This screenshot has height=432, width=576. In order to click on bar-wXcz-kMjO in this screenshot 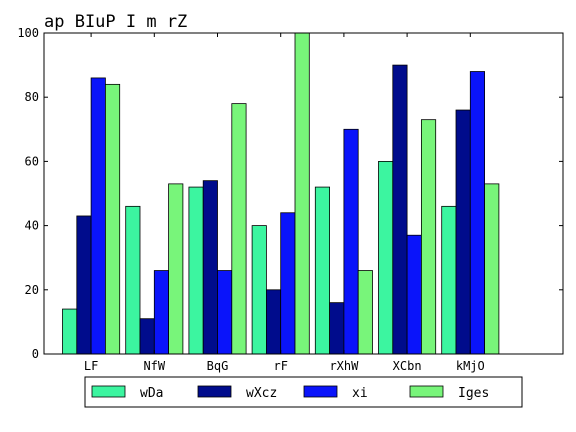, I will do `click(463, 232)`.